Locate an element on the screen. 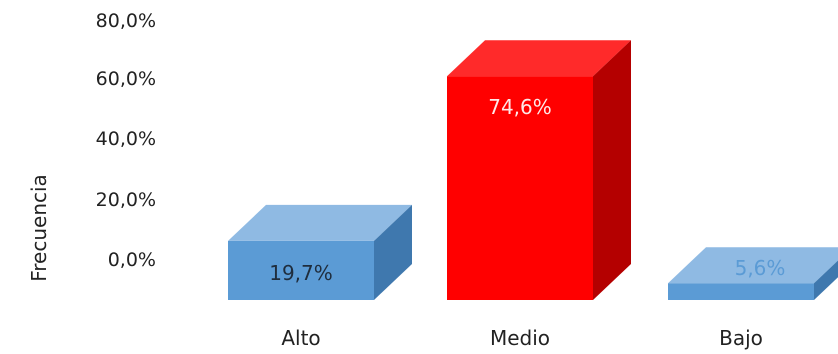  y-tick-label: 0,0% is located at coordinates (132, 260).